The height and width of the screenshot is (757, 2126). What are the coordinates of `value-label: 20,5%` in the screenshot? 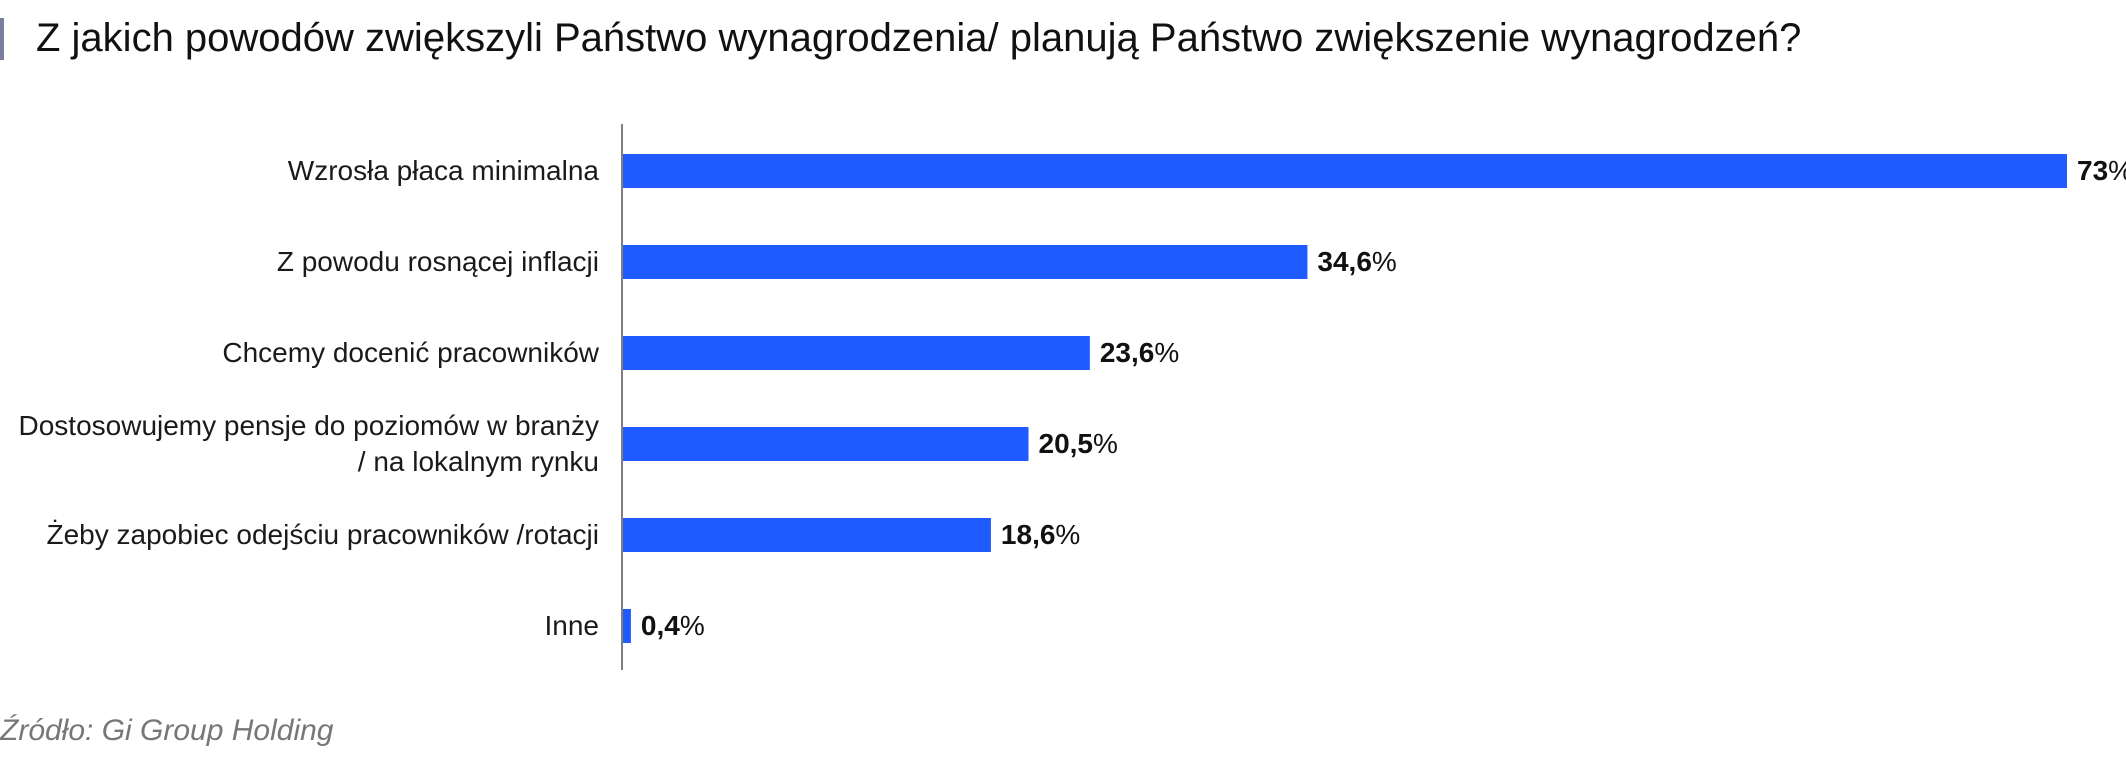 It's located at (1078, 444).